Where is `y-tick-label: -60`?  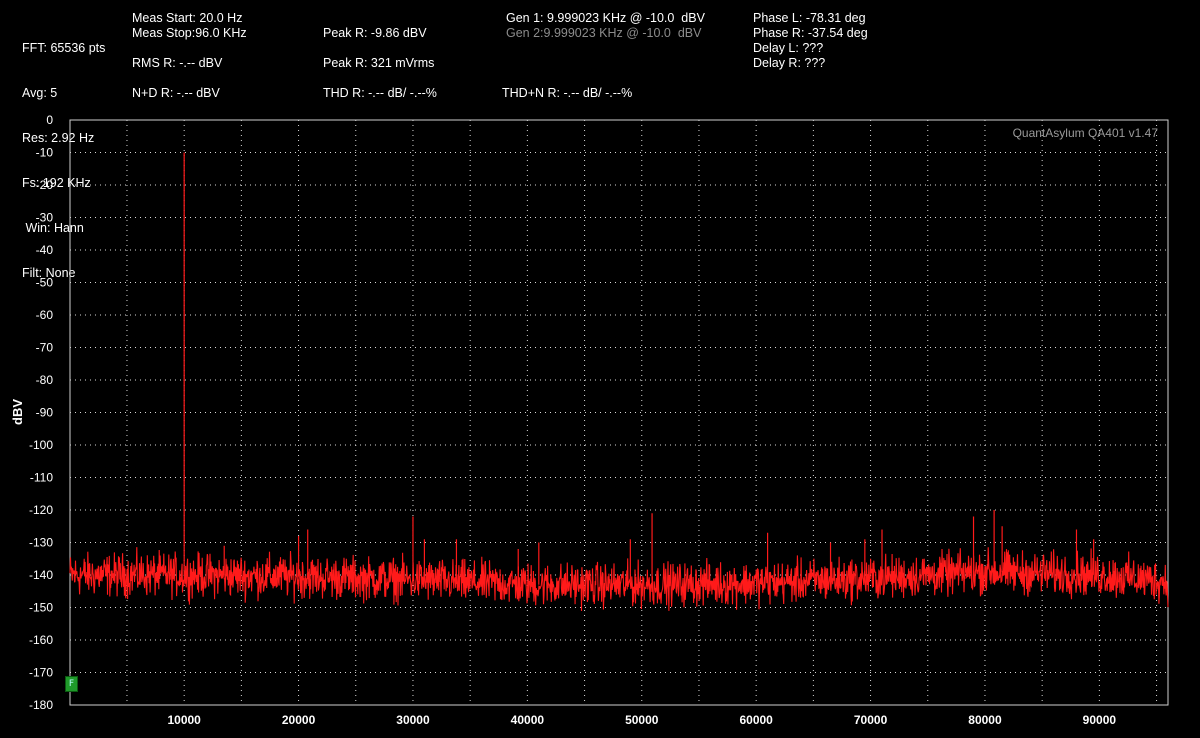 y-tick-label: -60 is located at coordinates (45, 315).